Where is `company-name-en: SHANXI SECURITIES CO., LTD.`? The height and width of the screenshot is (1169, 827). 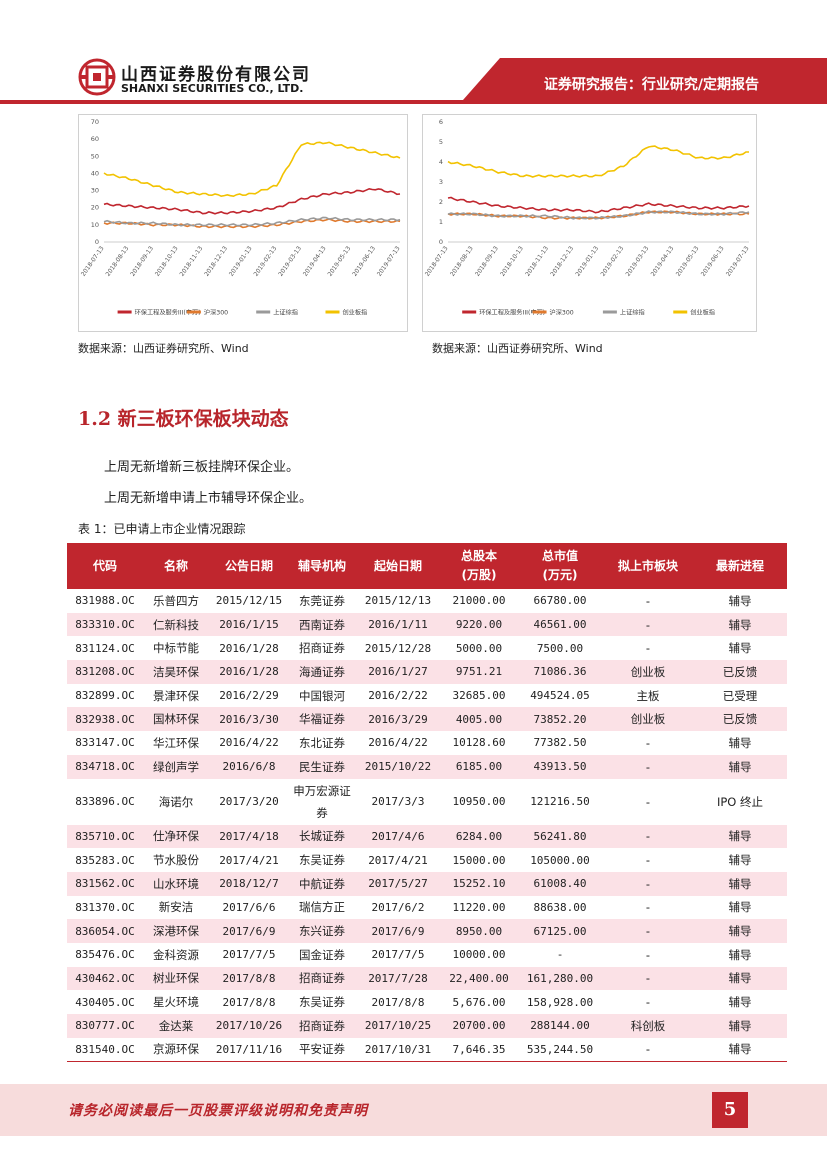 company-name-en: SHANXI SECURITIES CO., LTD. is located at coordinates (212, 88).